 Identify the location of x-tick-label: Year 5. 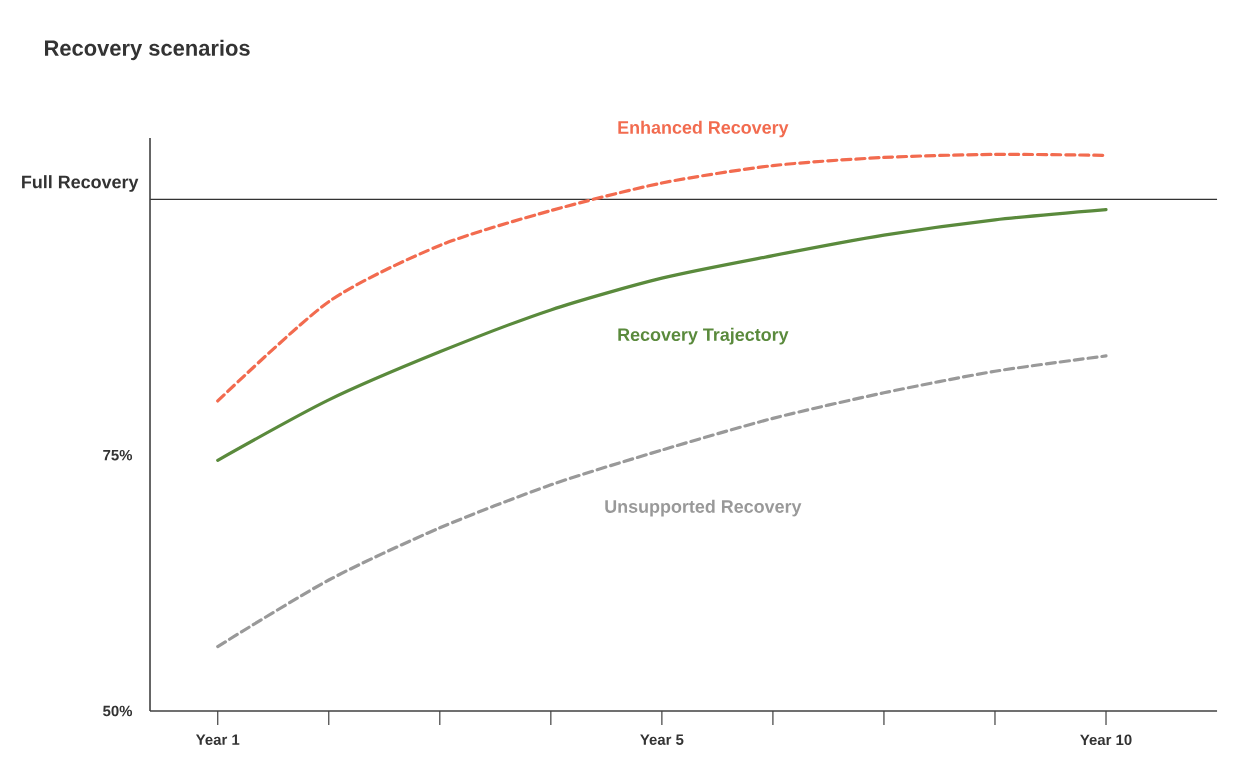
(662, 739).